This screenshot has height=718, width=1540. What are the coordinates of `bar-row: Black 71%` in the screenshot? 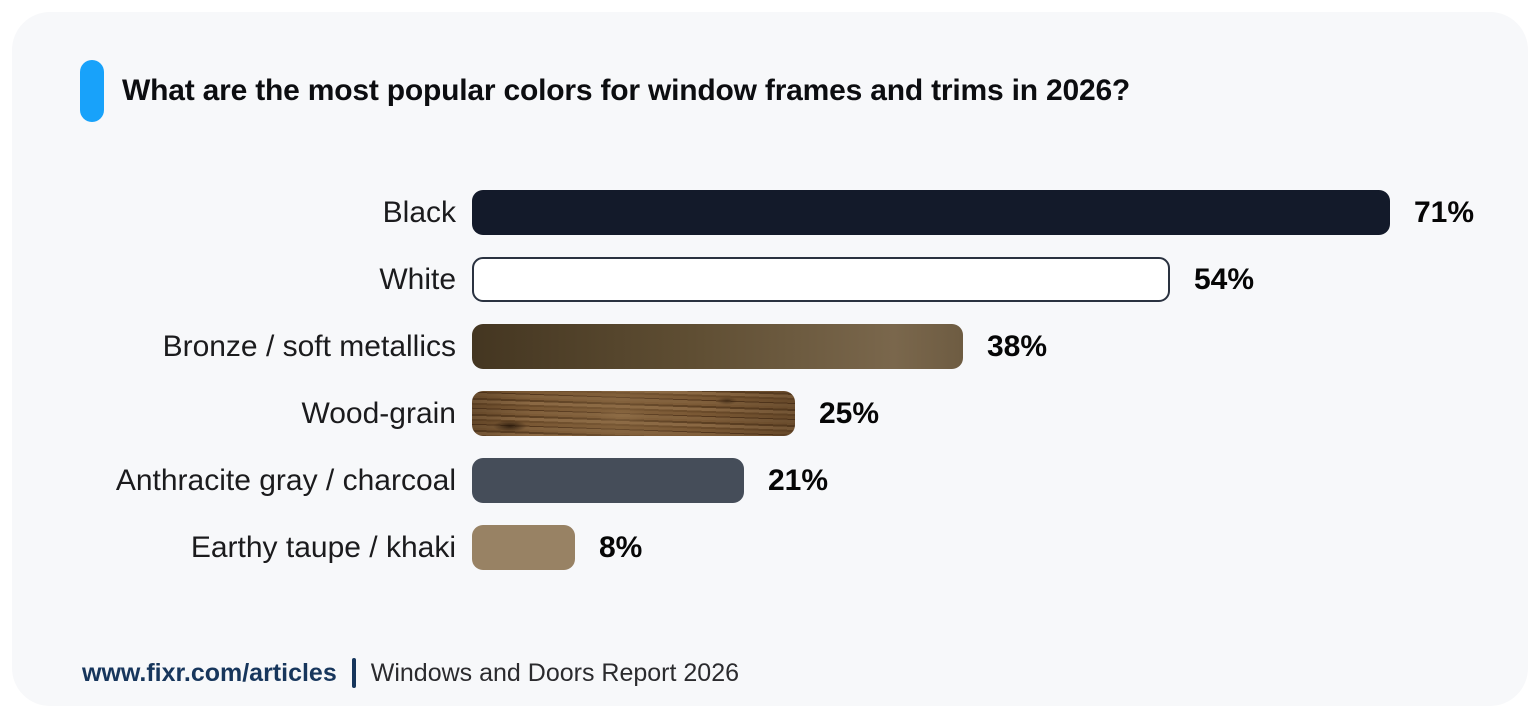 It's located at (763, 212).